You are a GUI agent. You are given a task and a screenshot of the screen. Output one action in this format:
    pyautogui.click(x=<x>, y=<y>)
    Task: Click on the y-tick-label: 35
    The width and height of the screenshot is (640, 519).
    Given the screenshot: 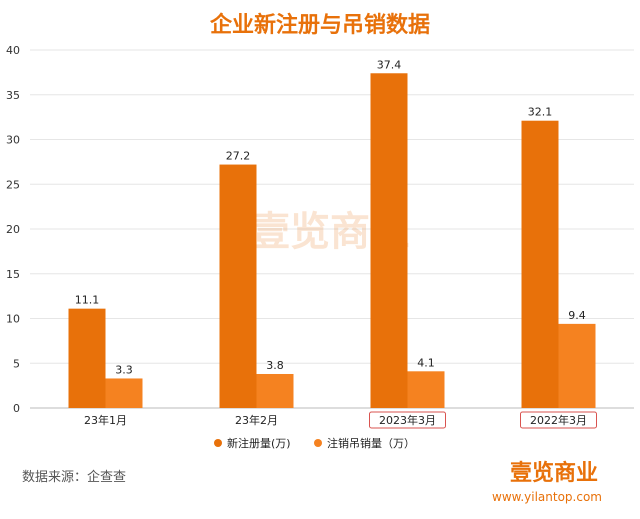 What is the action you would take?
    pyautogui.click(x=13, y=95)
    